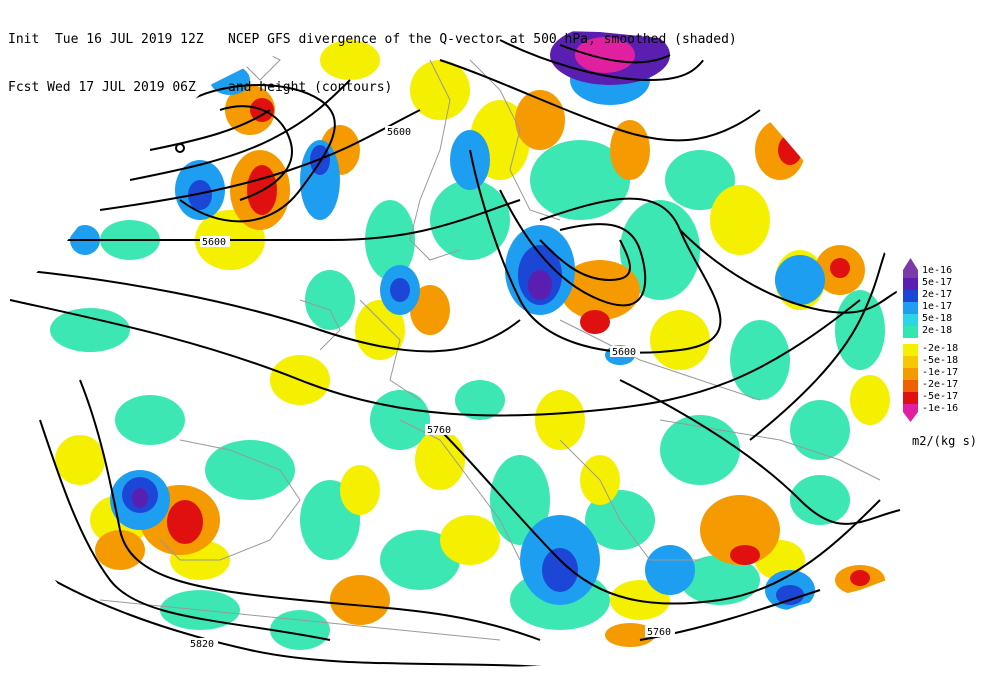  What do you see at coordinates (310, 87) in the screenshot?
I see `map-subtitle: and height (contours)` at bounding box center [310, 87].